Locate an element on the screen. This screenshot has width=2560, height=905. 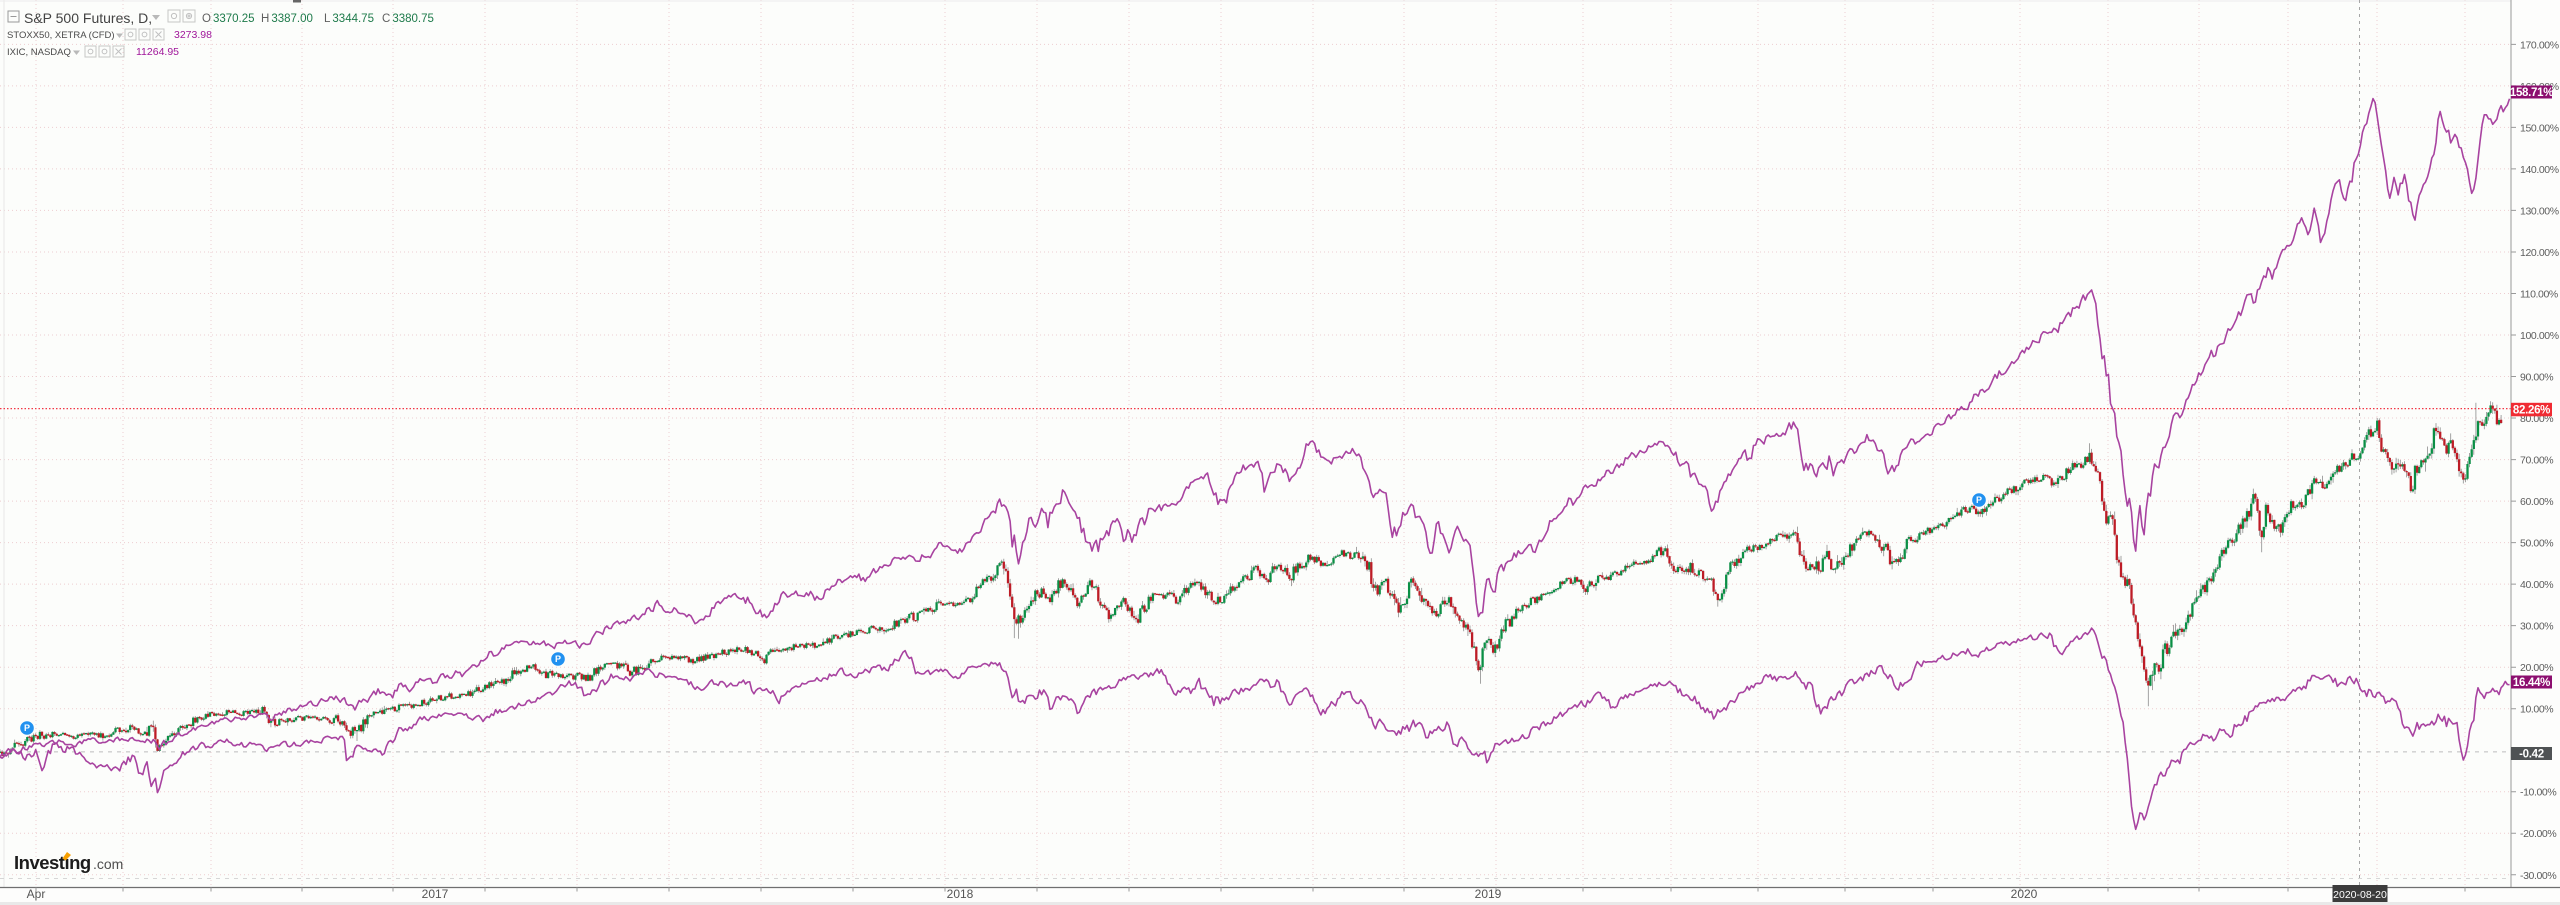
svg-text: -0.42 is located at coordinates (2531, 755).